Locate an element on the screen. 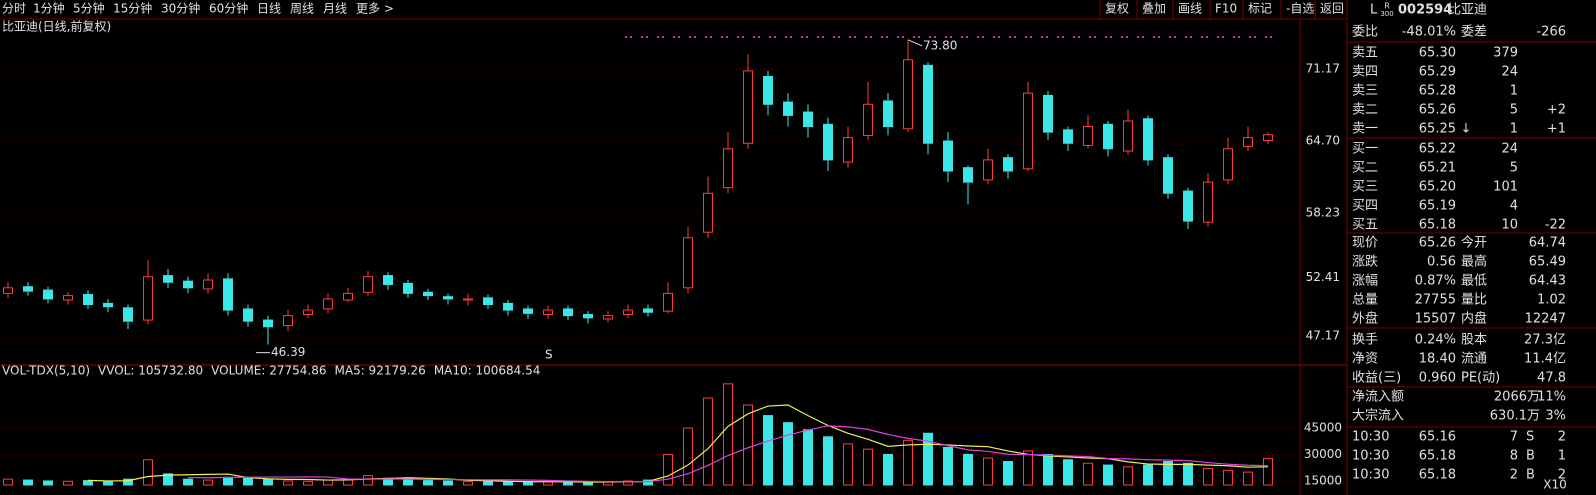 The height and width of the screenshot is (495, 1596). label: 卖五 is located at coordinates (1365, 53).